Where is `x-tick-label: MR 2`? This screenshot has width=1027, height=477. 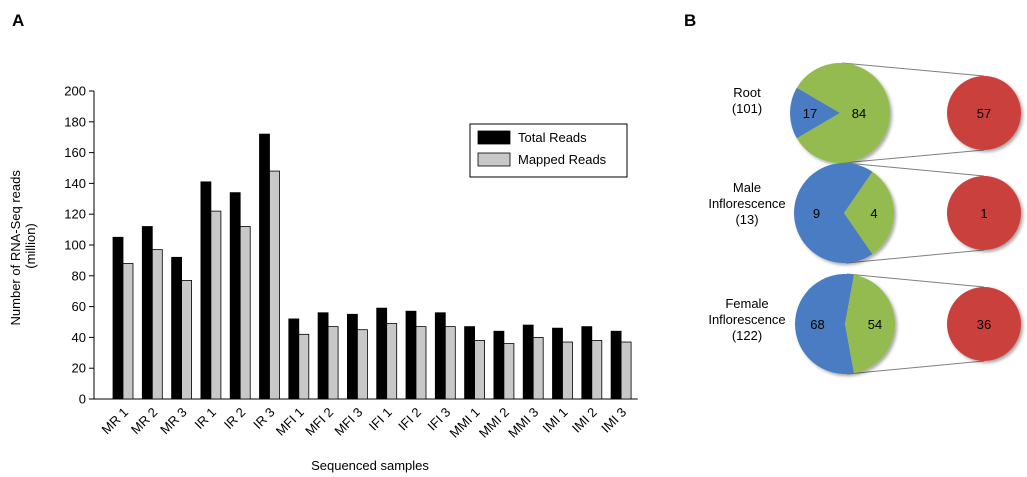
x-tick-label: MR 2 is located at coordinates (144, 421).